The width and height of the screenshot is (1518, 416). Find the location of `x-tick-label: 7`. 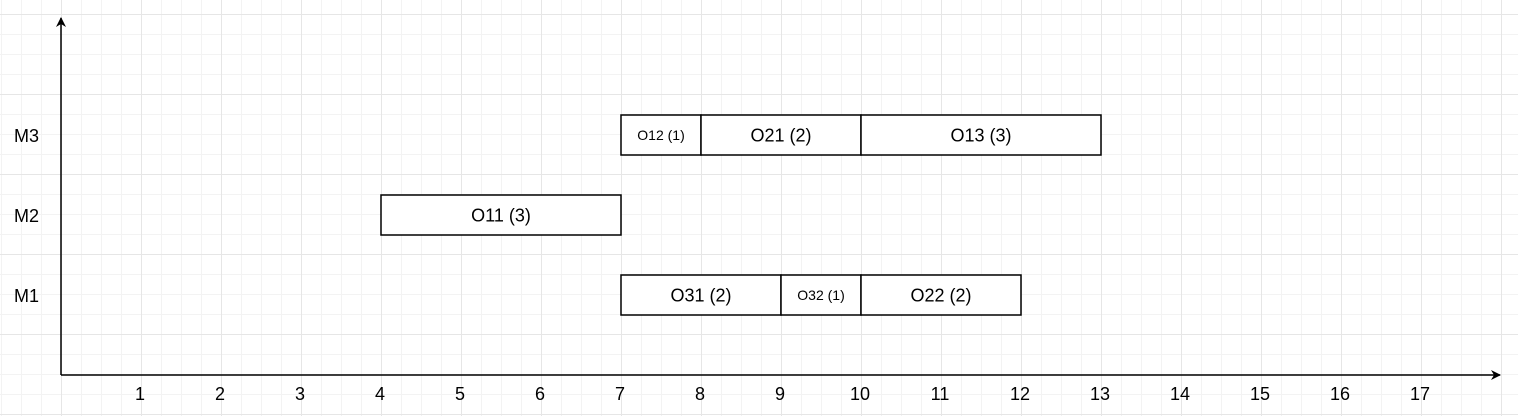

x-tick-label: 7 is located at coordinates (620, 394).